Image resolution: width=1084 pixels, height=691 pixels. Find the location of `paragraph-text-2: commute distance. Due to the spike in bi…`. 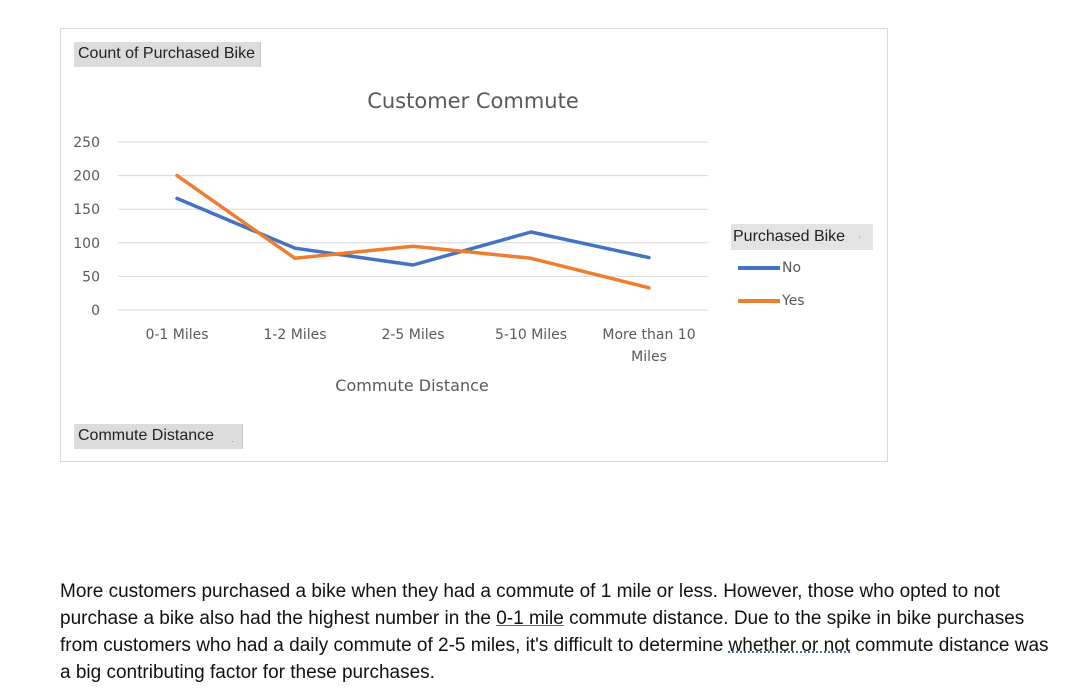

paragraph-text-2: commute distance. Due to the spike in bi… is located at coordinates (542, 632).